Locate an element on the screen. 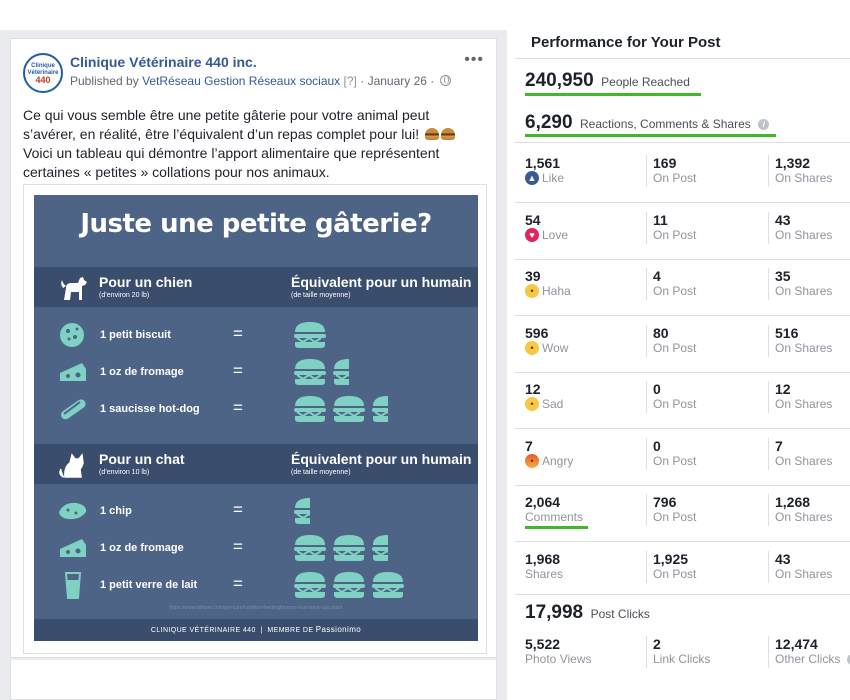 The image size is (850, 700). cell-value: 1,925 is located at coordinates (671, 558).